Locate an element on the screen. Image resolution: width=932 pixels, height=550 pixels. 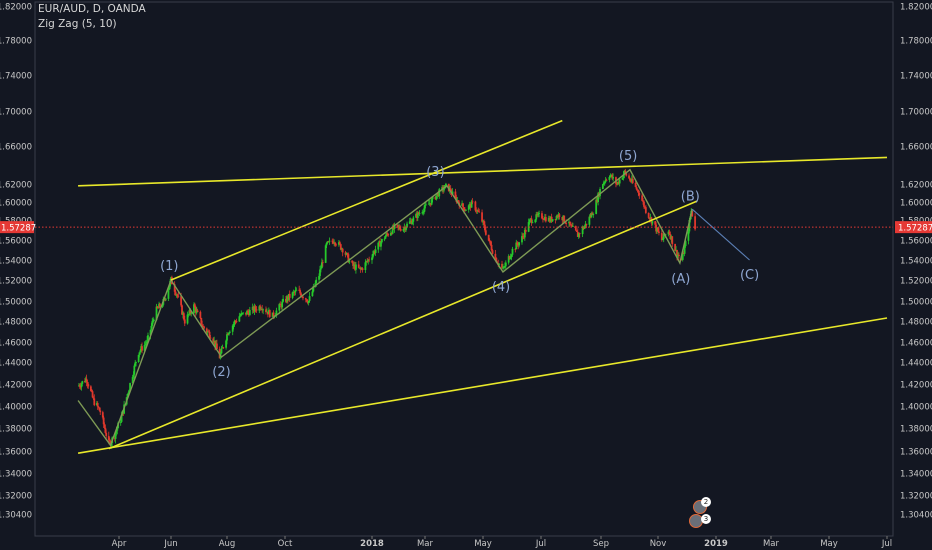
current-price-label-right: 1.57287 is located at coordinates (915, 229).